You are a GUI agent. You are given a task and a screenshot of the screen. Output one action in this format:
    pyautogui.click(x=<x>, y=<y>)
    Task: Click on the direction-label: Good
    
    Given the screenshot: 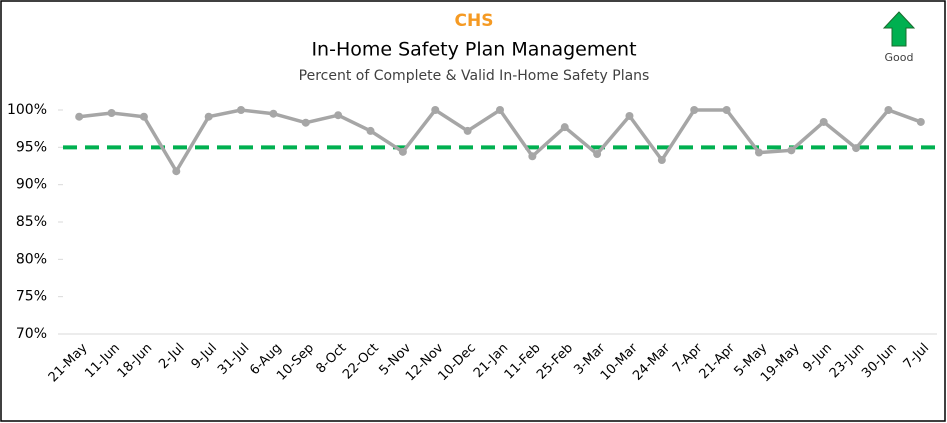 What is the action you would take?
    pyautogui.click(x=899, y=57)
    